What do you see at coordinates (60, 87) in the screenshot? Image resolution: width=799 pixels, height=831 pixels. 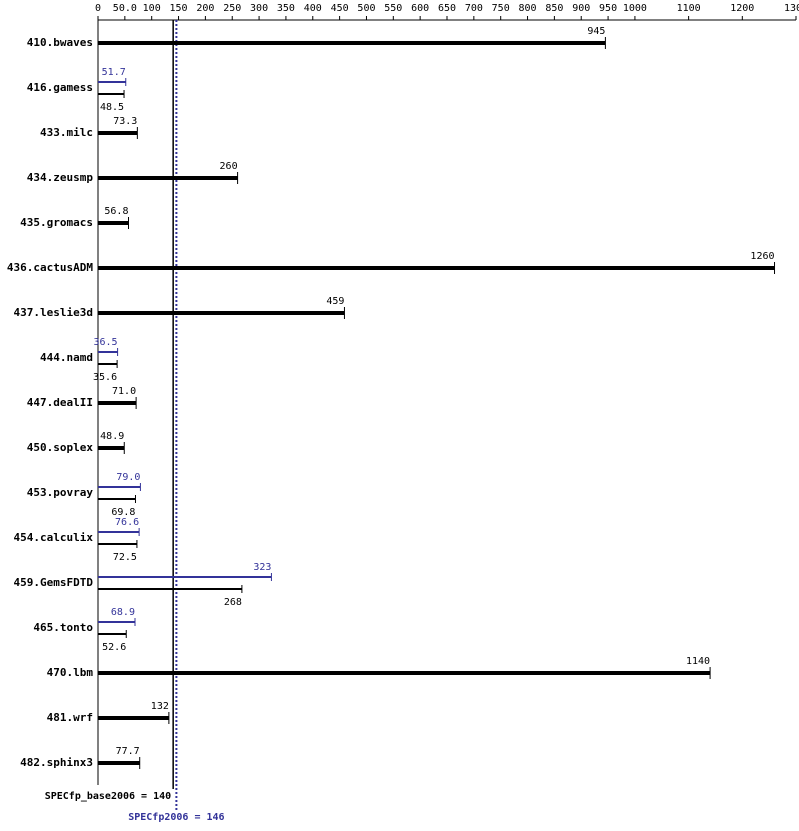 I see `category-label: 416.gamess` at bounding box center [60, 87].